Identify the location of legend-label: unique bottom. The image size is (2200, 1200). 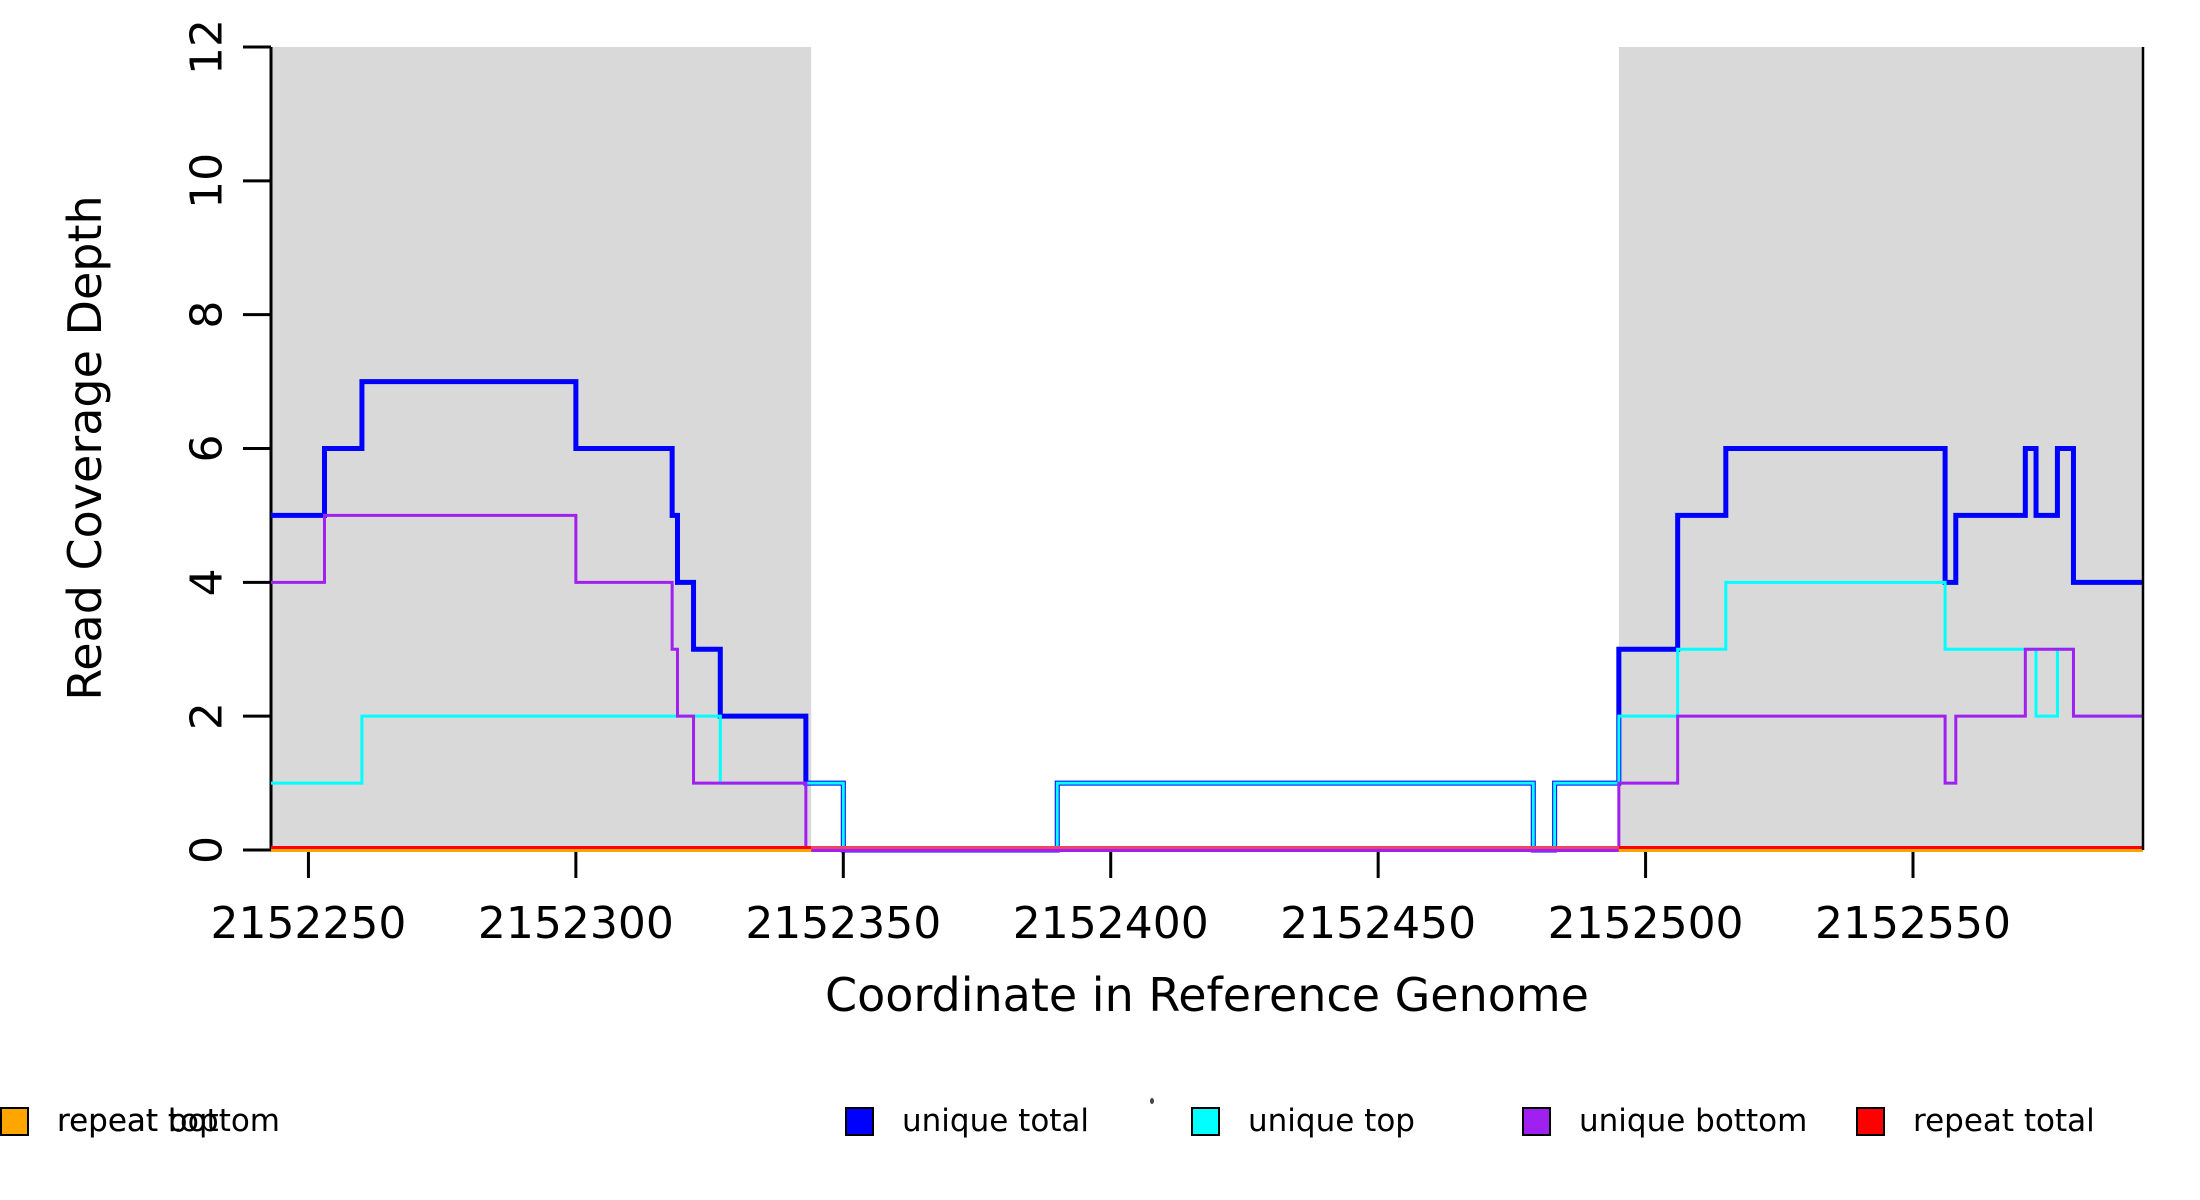
(1693, 1121).